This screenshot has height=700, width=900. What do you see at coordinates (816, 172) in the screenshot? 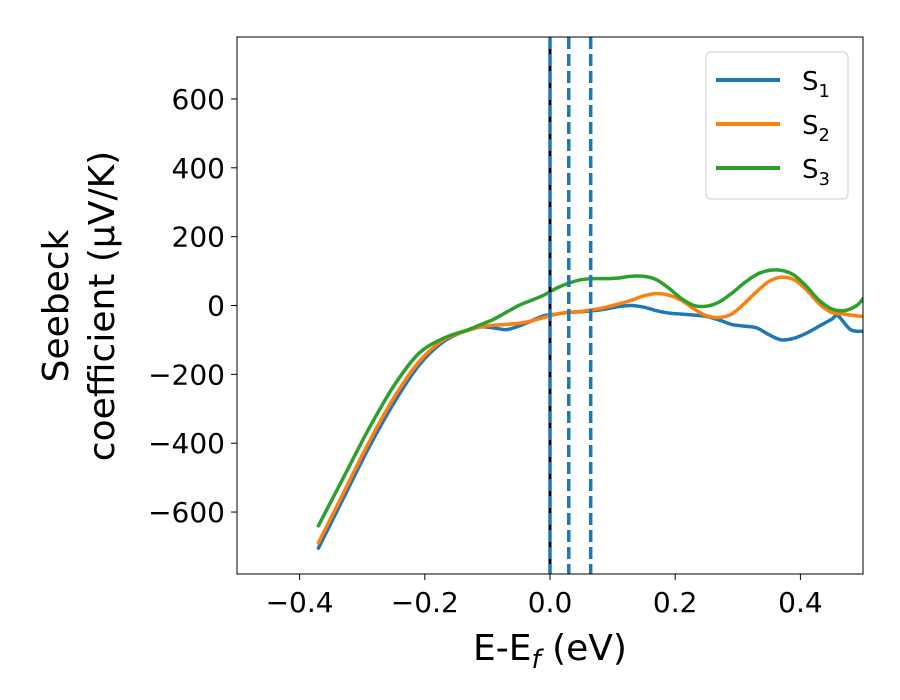
I see `legend-label-s3: S3` at bounding box center [816, 172].